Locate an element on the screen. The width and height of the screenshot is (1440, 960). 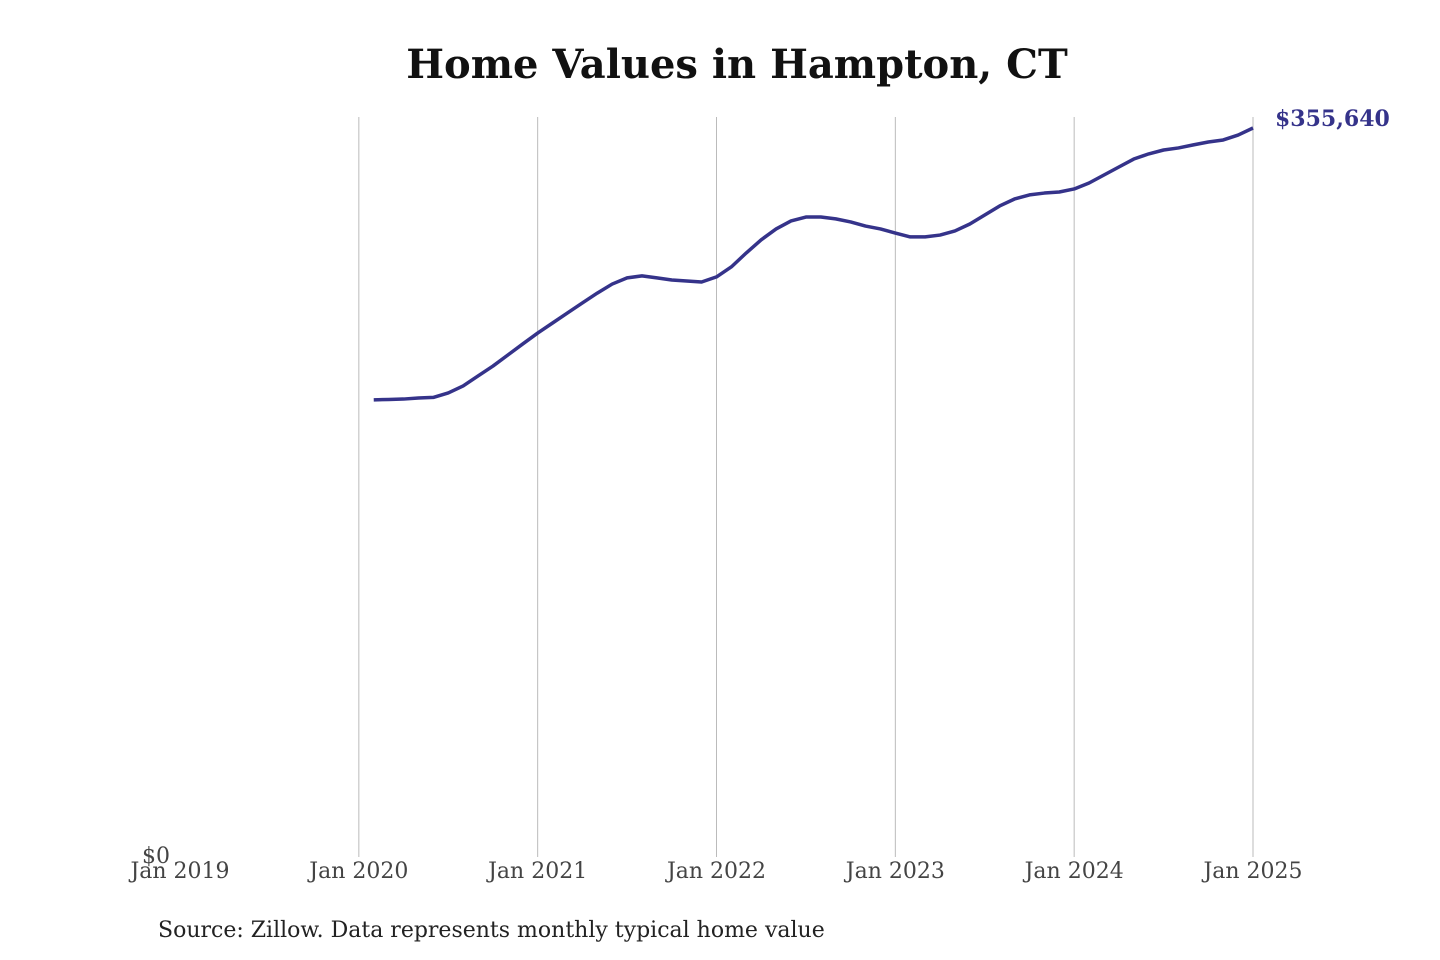
x-tick-label: Jan 2022 is located at coordinates (715, 871).